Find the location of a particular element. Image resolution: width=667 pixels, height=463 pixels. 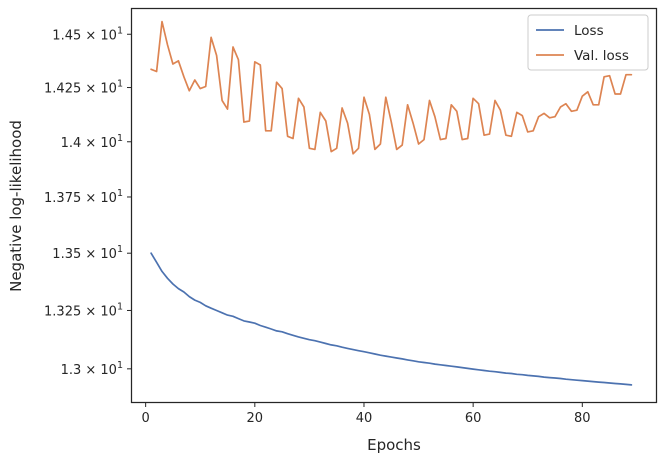

y-tick-label: 1.375 × 10¹ is located at coordinates (83, 197).